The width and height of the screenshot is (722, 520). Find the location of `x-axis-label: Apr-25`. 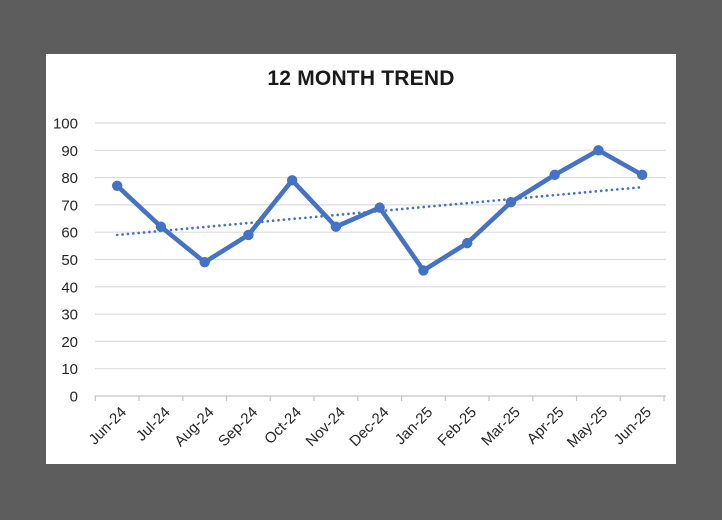

x-axis-label: Apr-25 is located at coordinates (546, 426).